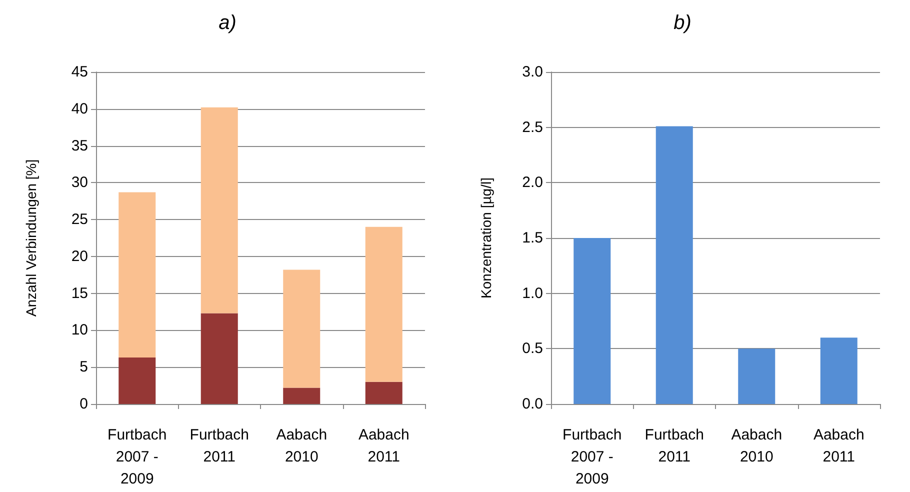 This screenshot has height=492, width=910. I want to click on y-tick-label: 0.5, so click(532, 349).